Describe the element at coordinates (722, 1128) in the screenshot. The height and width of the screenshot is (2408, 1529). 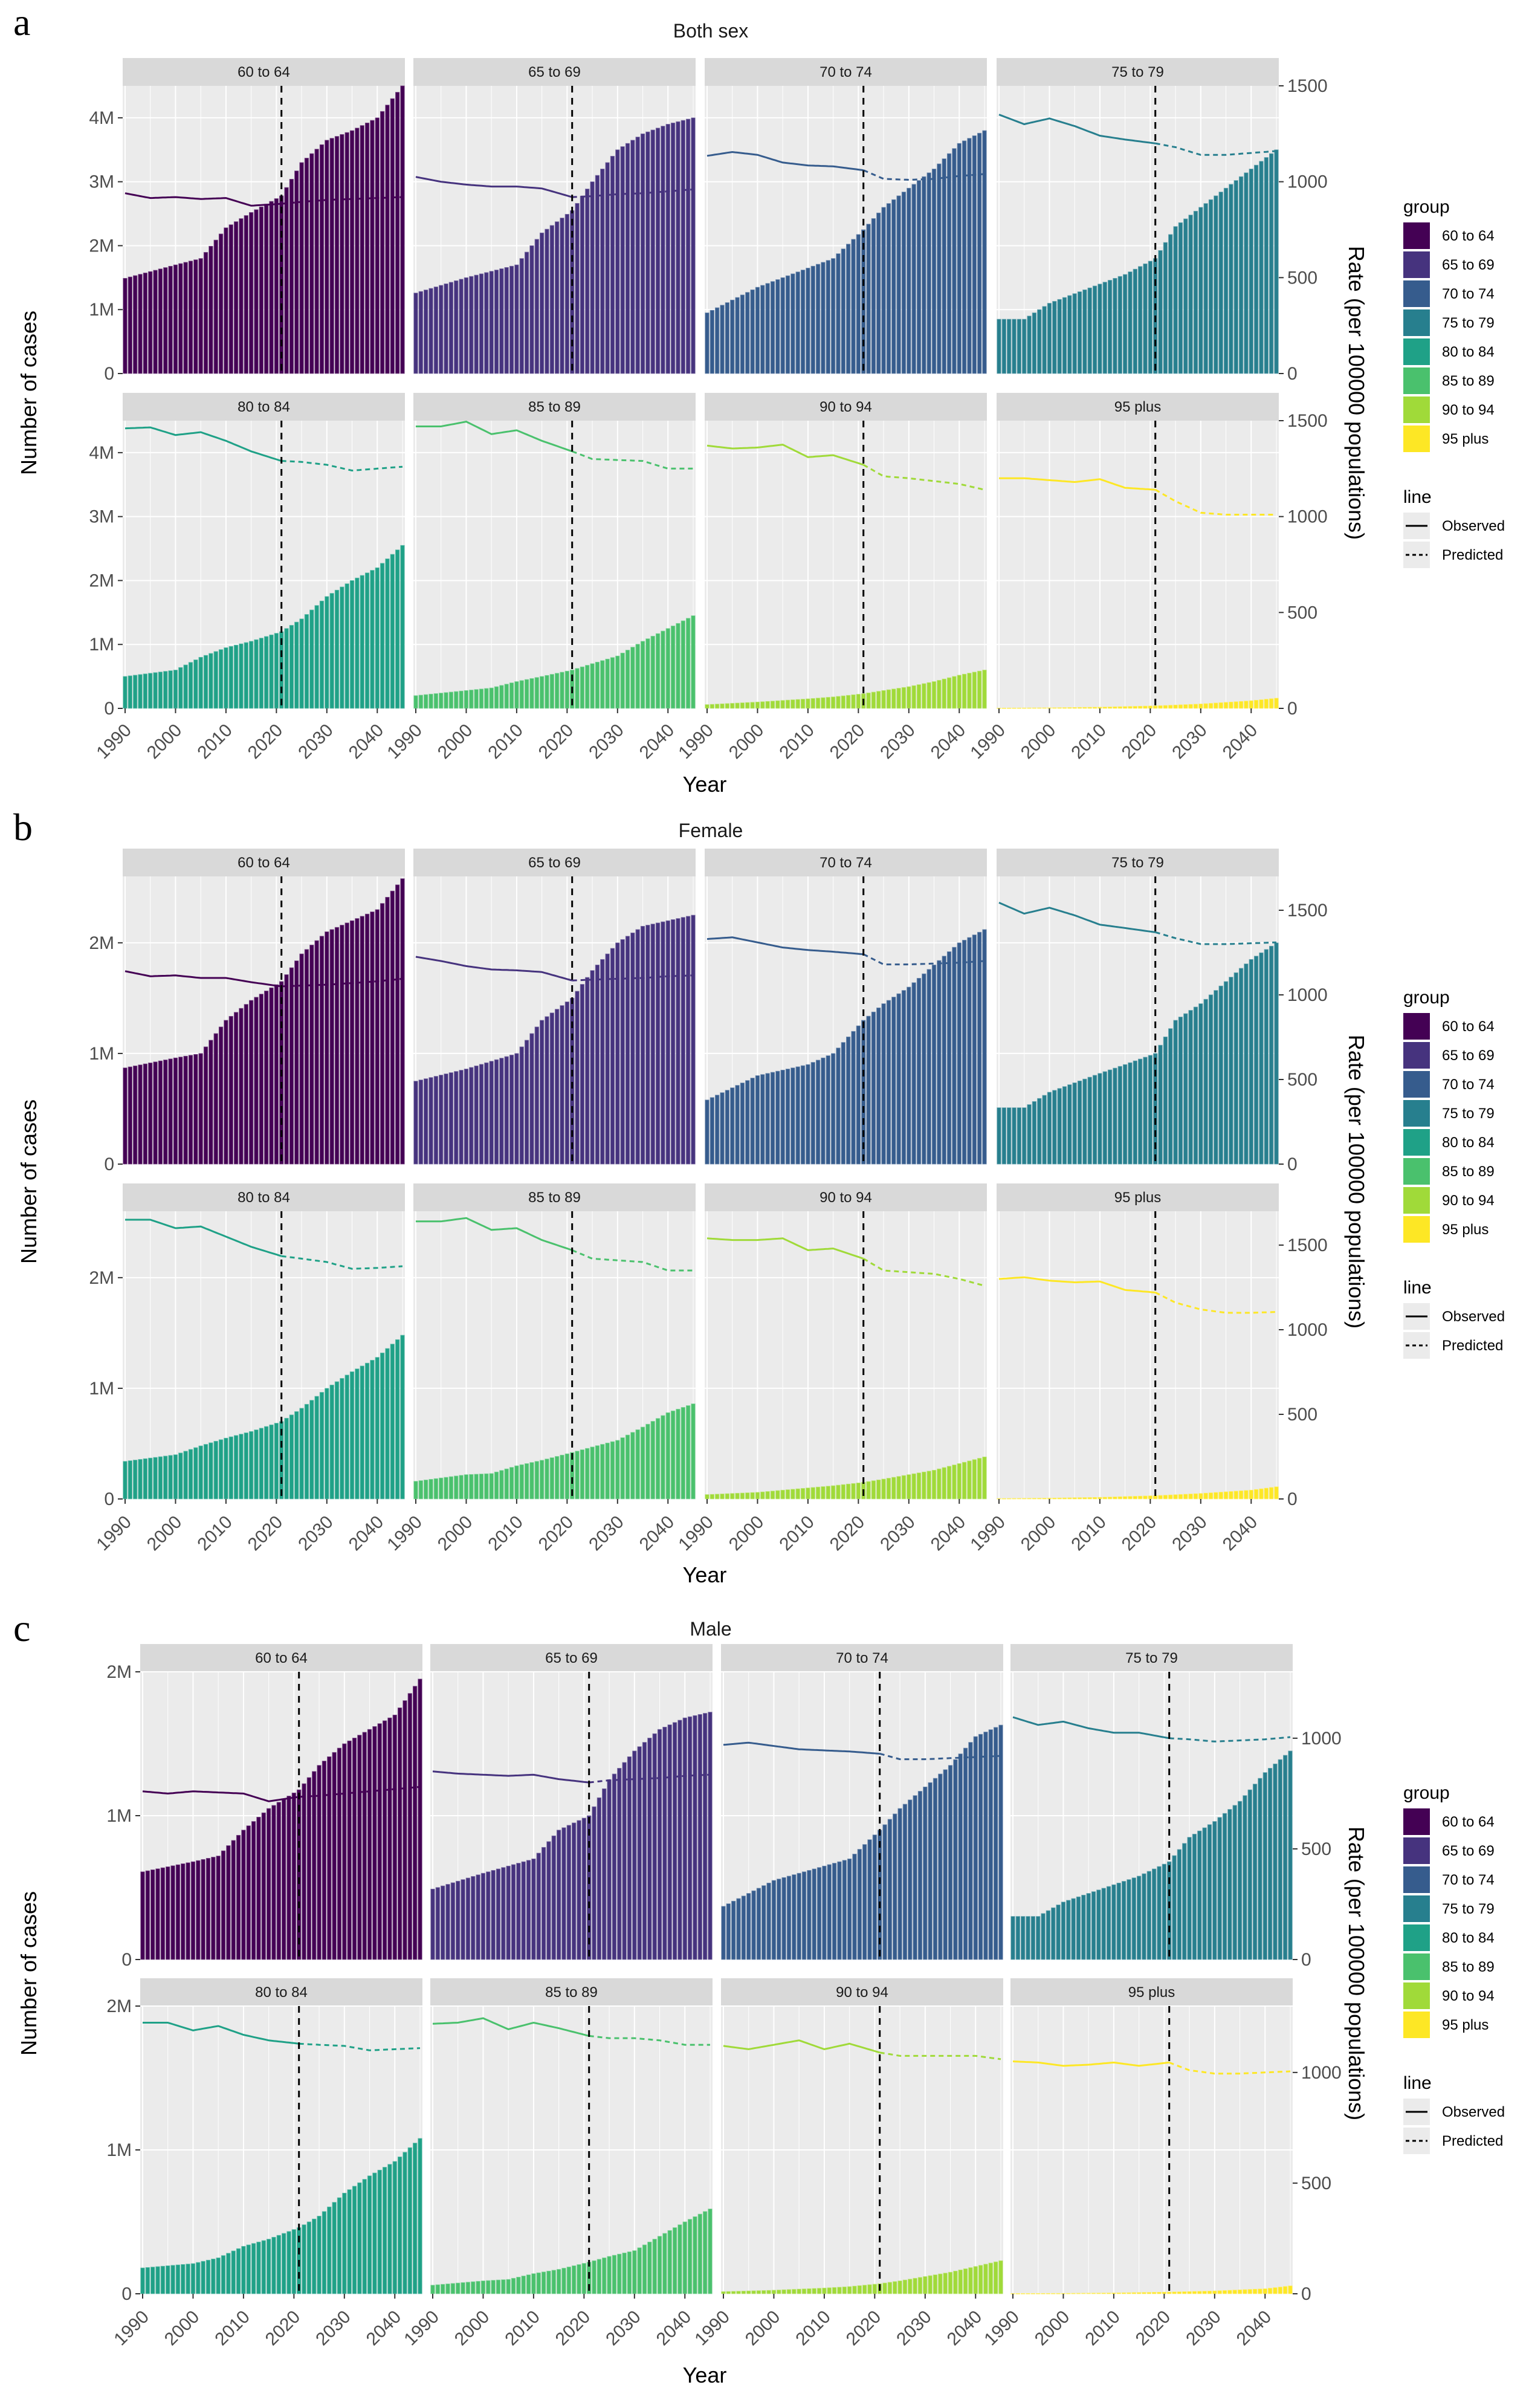
I see `bar-1993` at that location.